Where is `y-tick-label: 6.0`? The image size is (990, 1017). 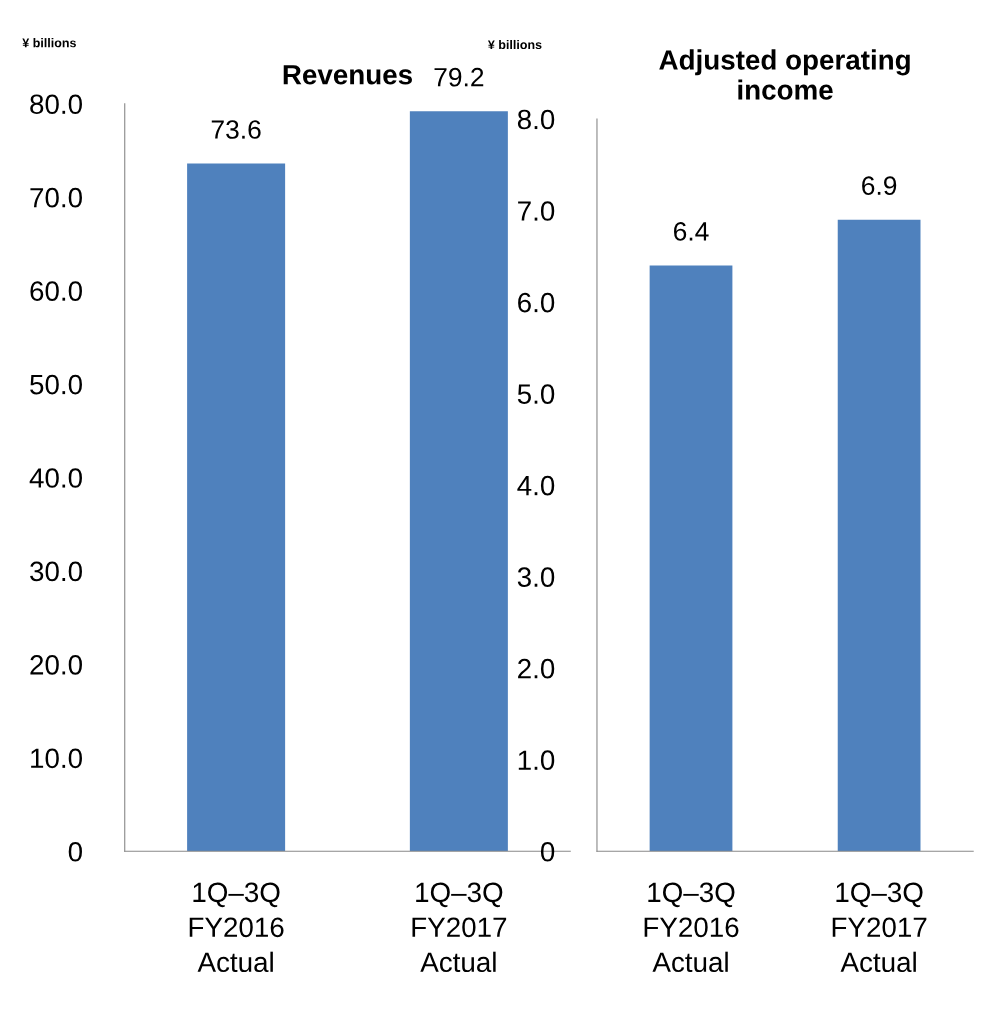
y-tick-label: 6.0 is located at coordinates (536, 302).